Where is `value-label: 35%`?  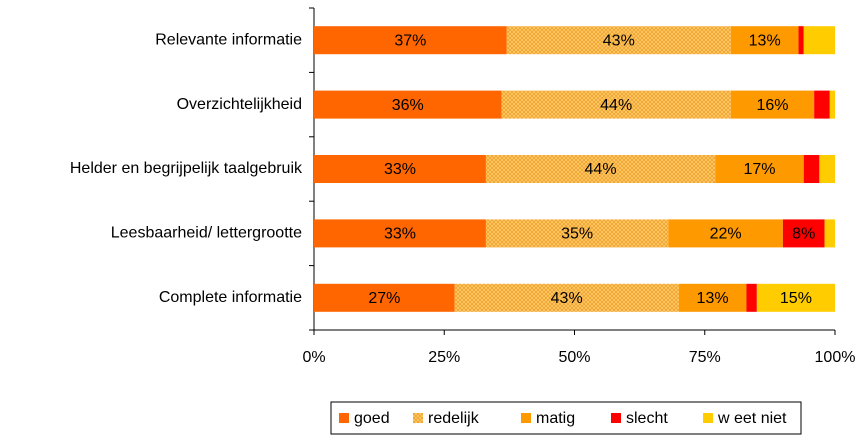
value-label: 35% is located at coordinates (577, 234).